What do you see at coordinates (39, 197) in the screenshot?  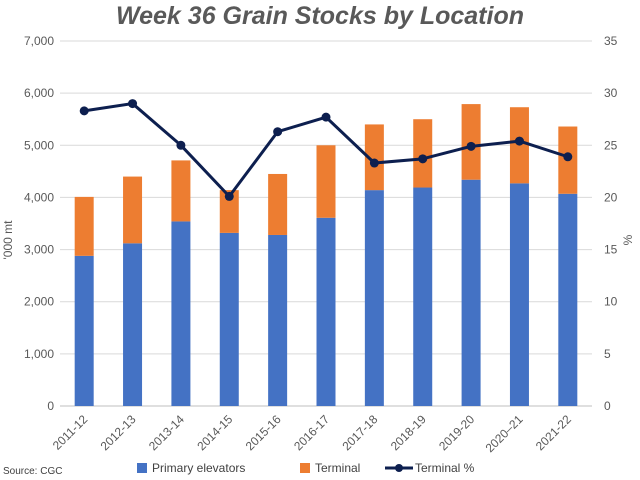 I see `y-tick-label: 4,000` at bounding box center [39, 197].